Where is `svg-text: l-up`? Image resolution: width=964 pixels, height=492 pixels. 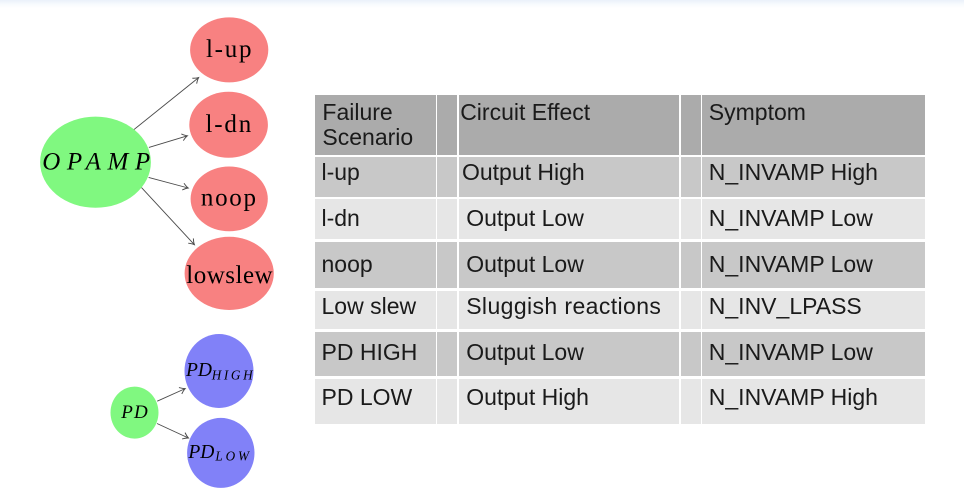
svg-text: l-up is located at coordinates (229, 49).